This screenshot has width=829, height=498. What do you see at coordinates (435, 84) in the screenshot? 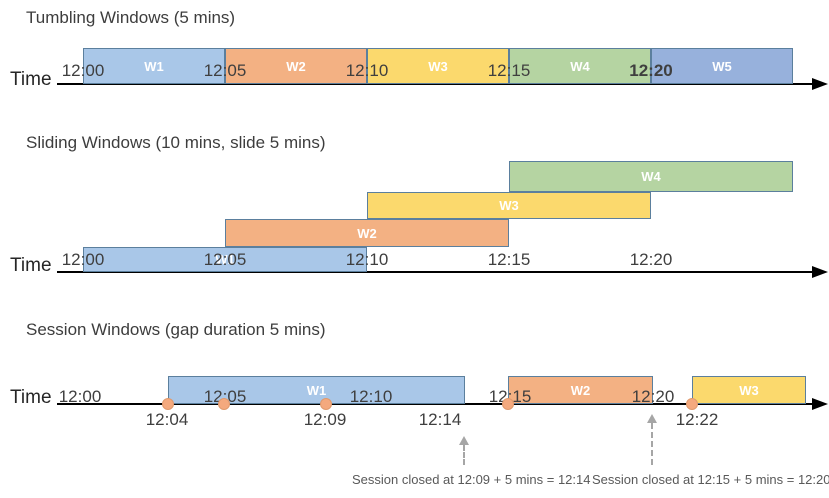
I see `tumbling-timeline-axis` at bounding box center [435, 84].